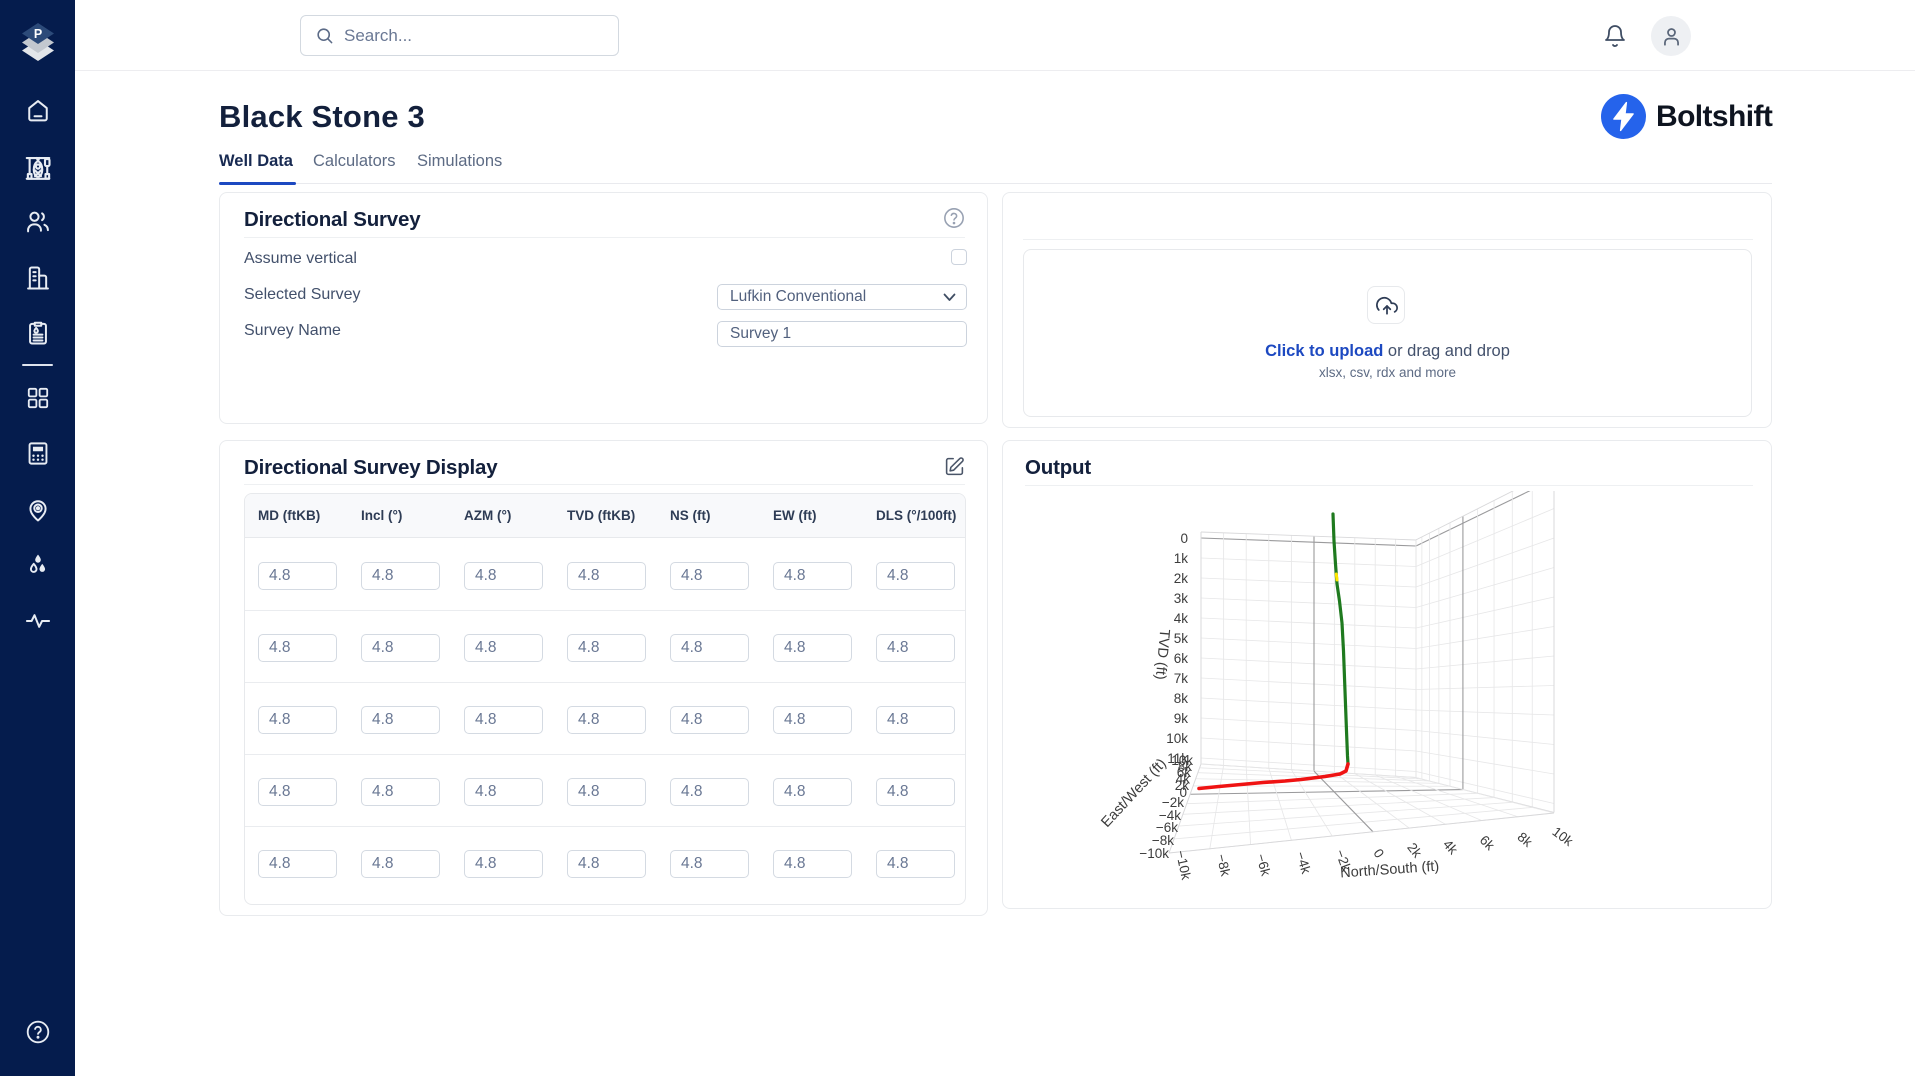  I want to click on svg-text: TVD (ft), so click(1162, 654).